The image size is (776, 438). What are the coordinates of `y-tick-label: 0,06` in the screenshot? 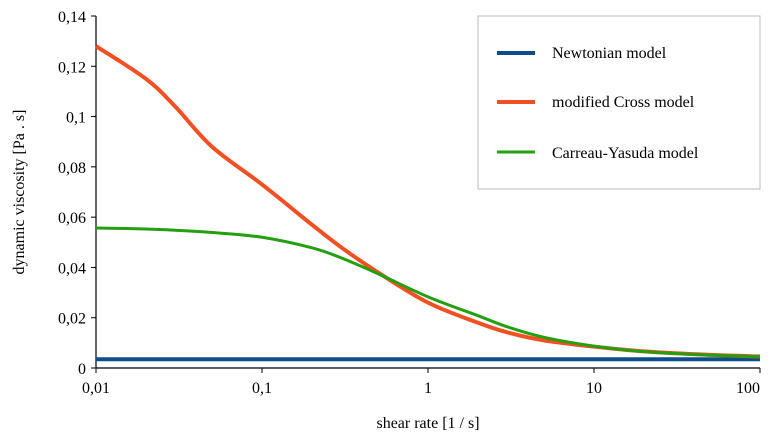 It's located at (72, 218).